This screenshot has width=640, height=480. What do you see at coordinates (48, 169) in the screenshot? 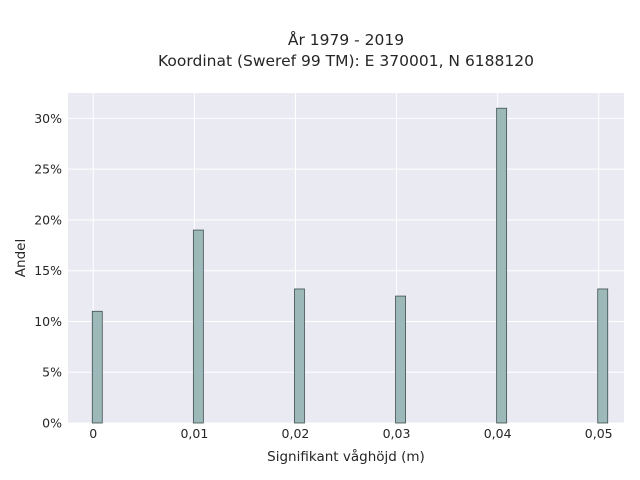
I see `y-tick-label: 25%` at bounding box center [48, 169].